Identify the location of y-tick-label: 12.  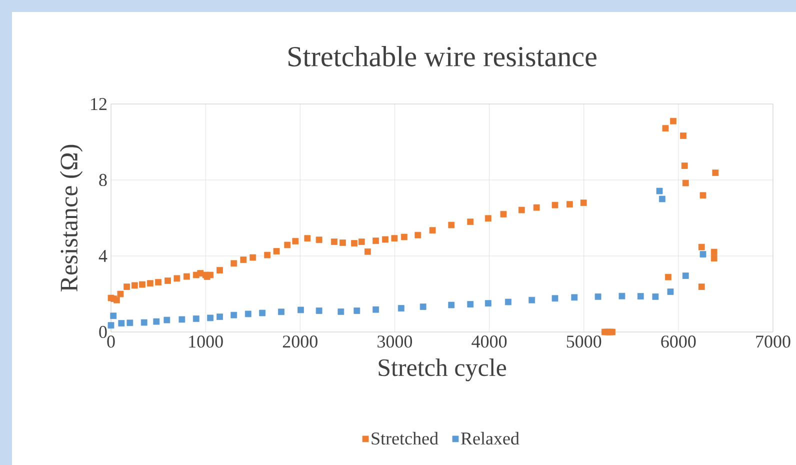
(98, 104).